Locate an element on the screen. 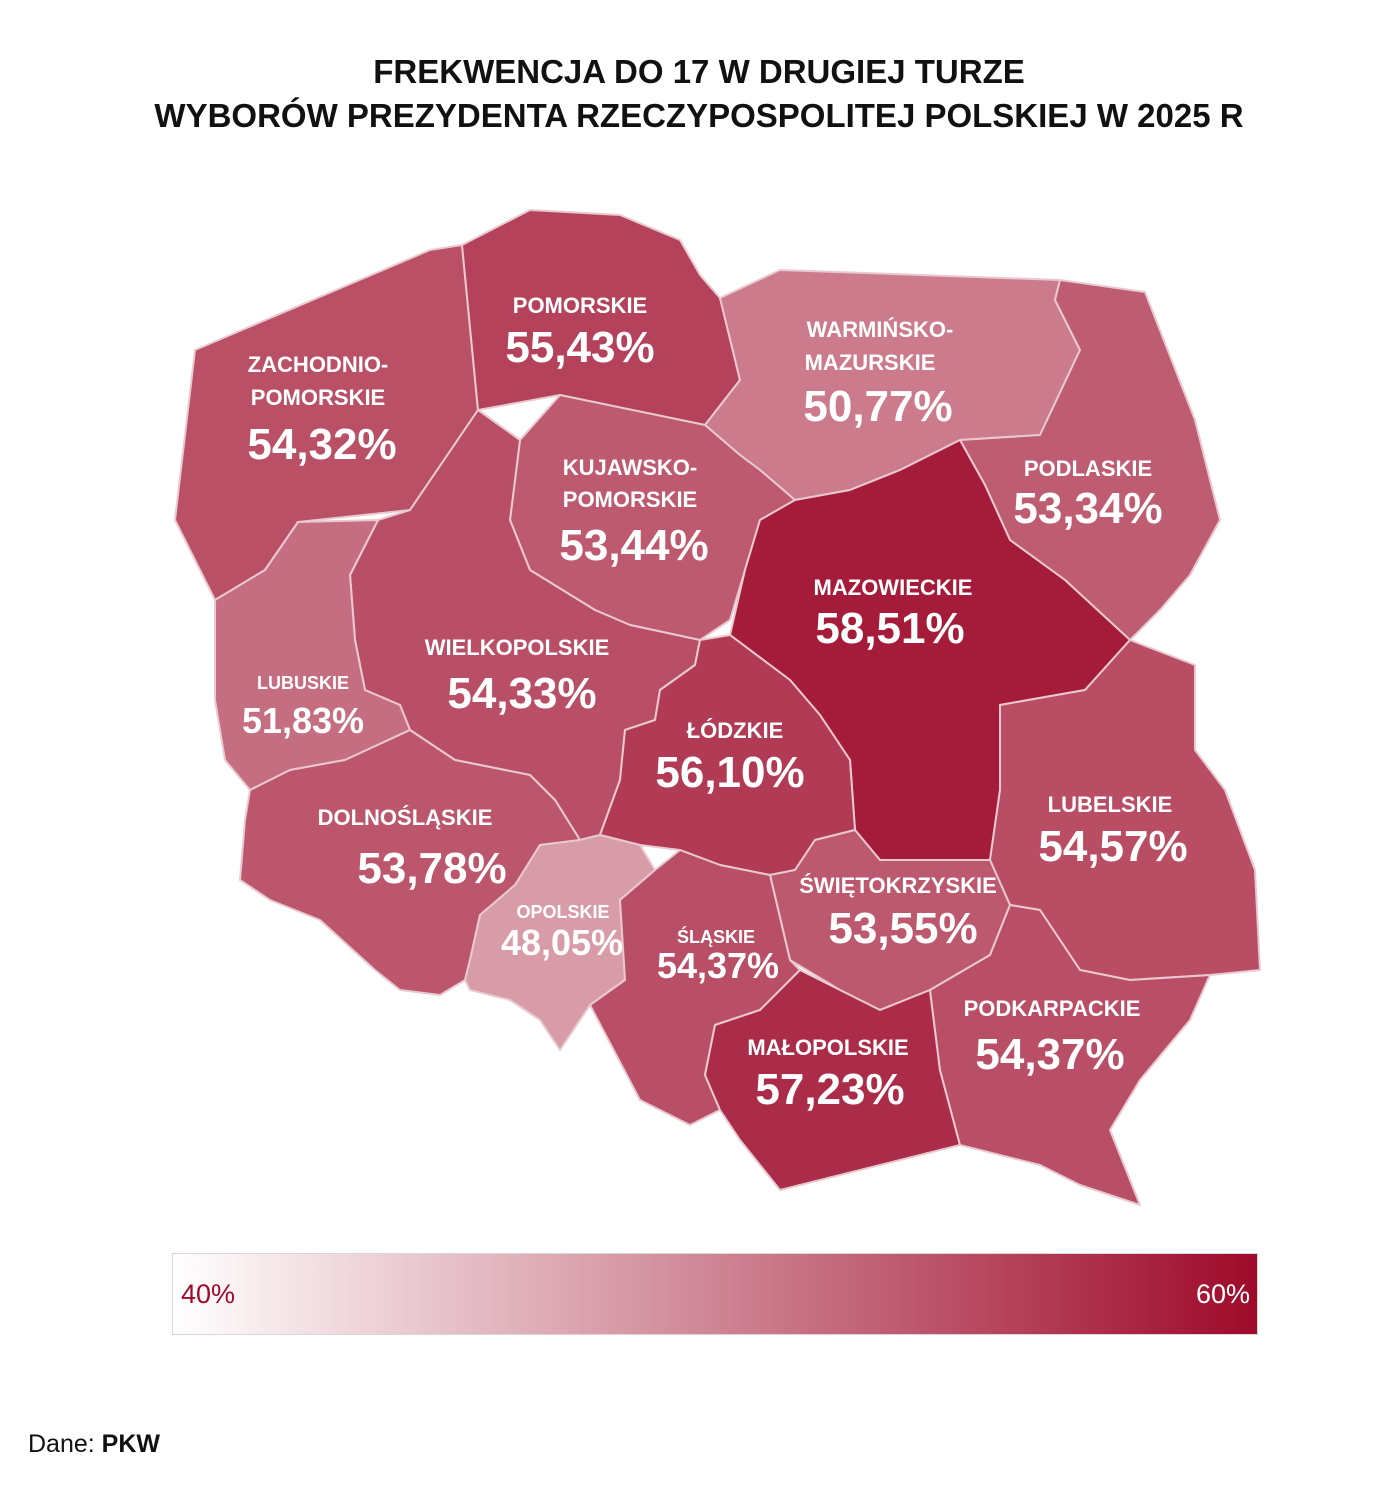  source-note: Dane: PKW is located at coordinates (94, 1444).